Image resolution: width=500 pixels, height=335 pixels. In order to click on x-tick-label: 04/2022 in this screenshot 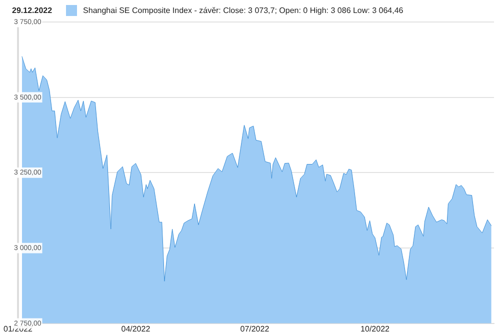, I will do `click(136, 329)`.